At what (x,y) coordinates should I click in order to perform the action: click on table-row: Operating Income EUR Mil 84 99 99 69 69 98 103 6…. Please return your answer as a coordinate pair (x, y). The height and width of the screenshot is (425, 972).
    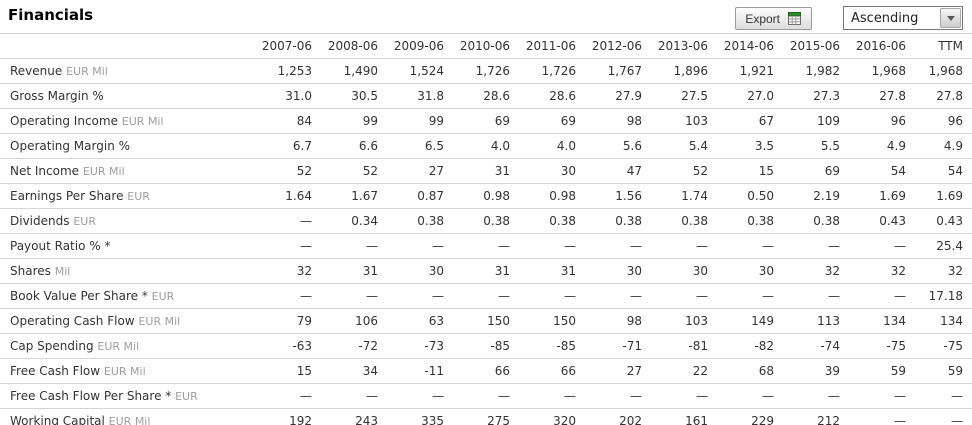
    Looking at the image, I should click on (486, 121).